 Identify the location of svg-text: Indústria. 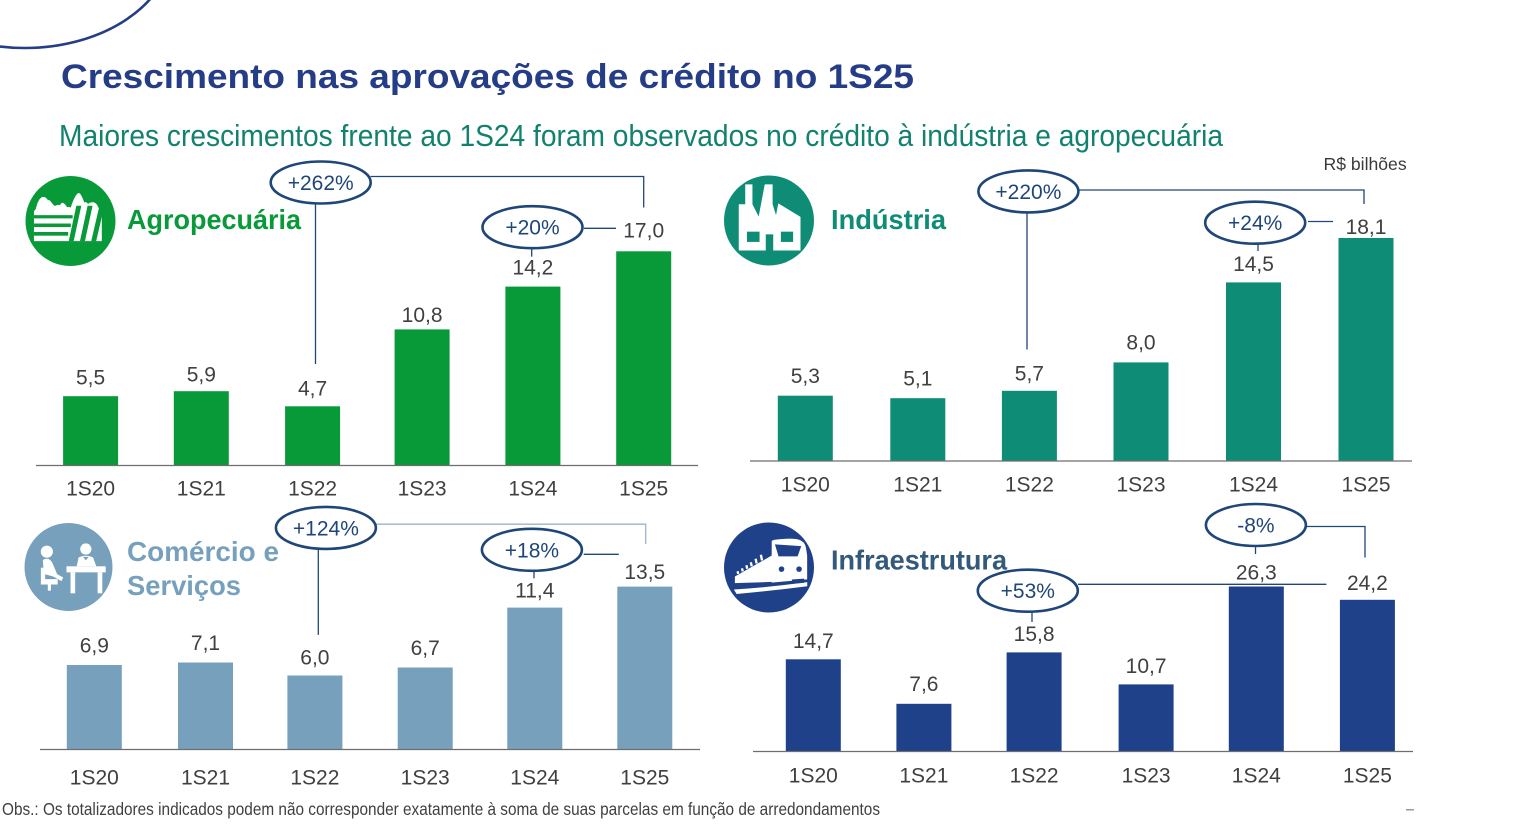
(888, 219).